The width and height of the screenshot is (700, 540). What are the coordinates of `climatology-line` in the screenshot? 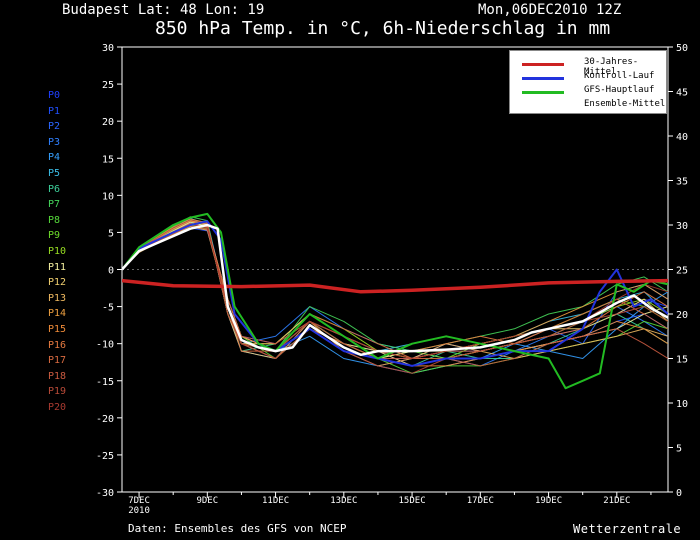 It's located at (395, 286).